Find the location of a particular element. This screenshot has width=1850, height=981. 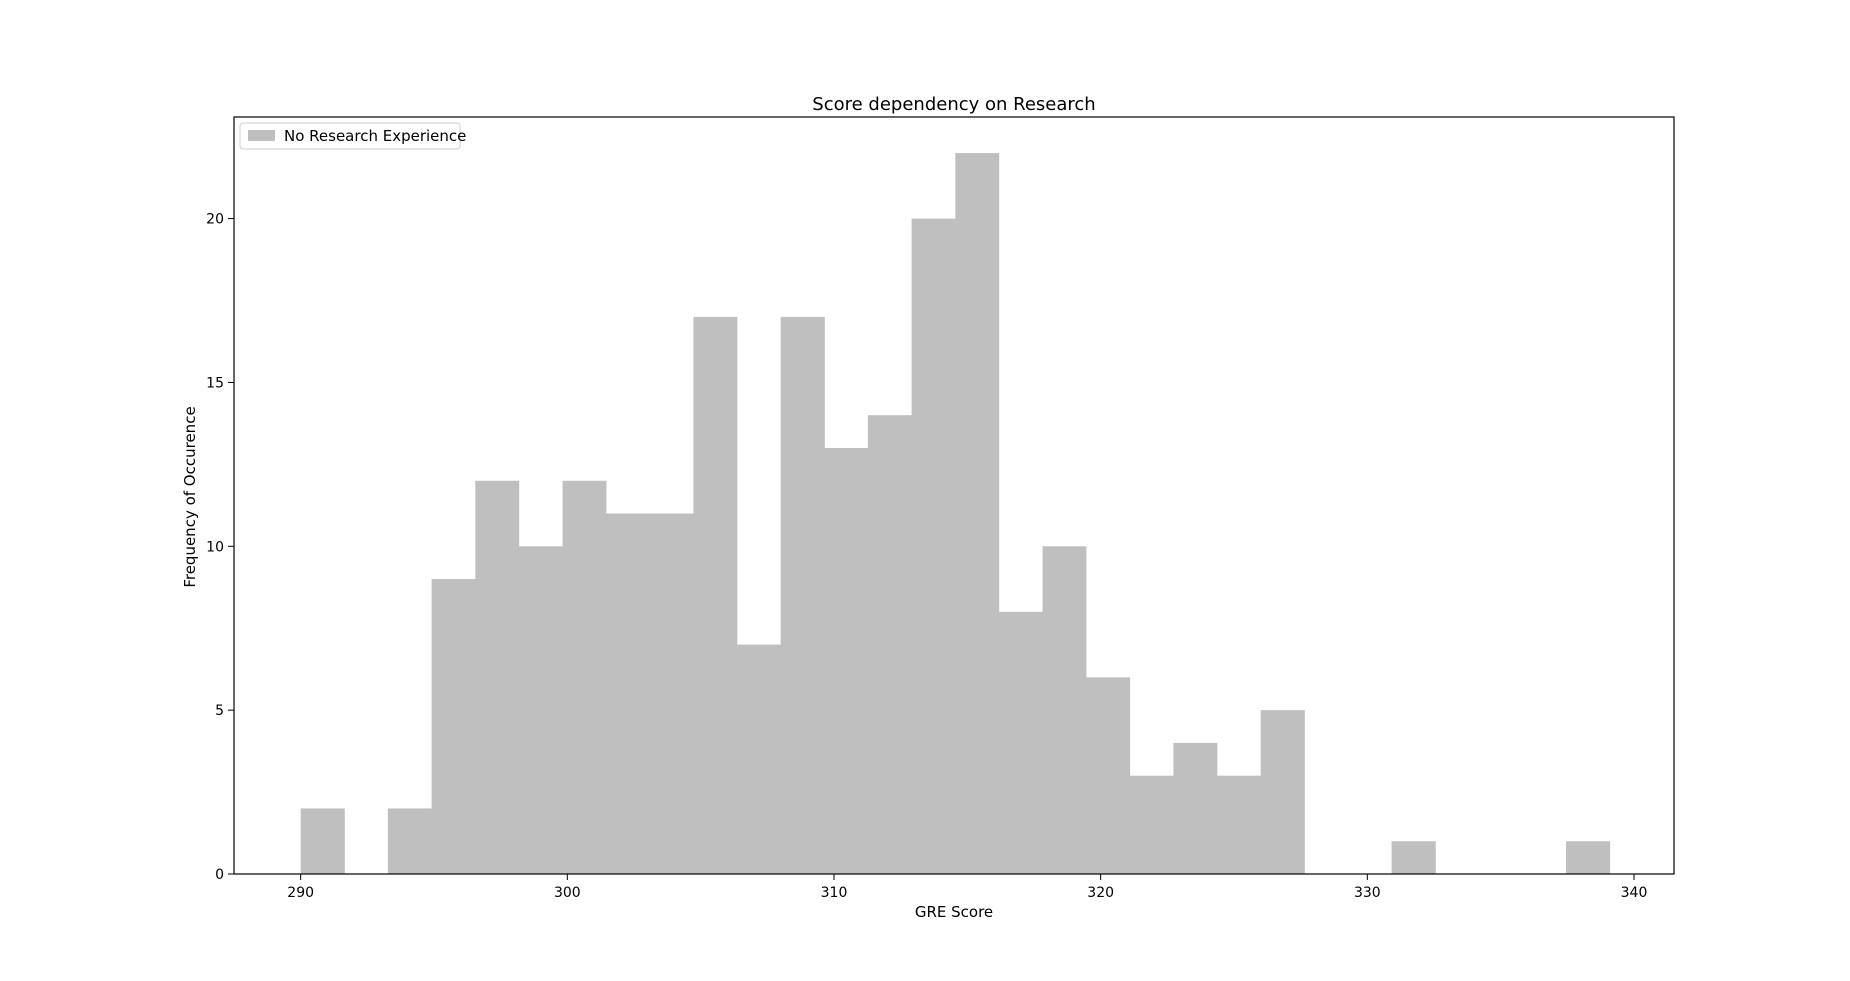

x-tick-label: 330 is located at coordinates (1367, 893).